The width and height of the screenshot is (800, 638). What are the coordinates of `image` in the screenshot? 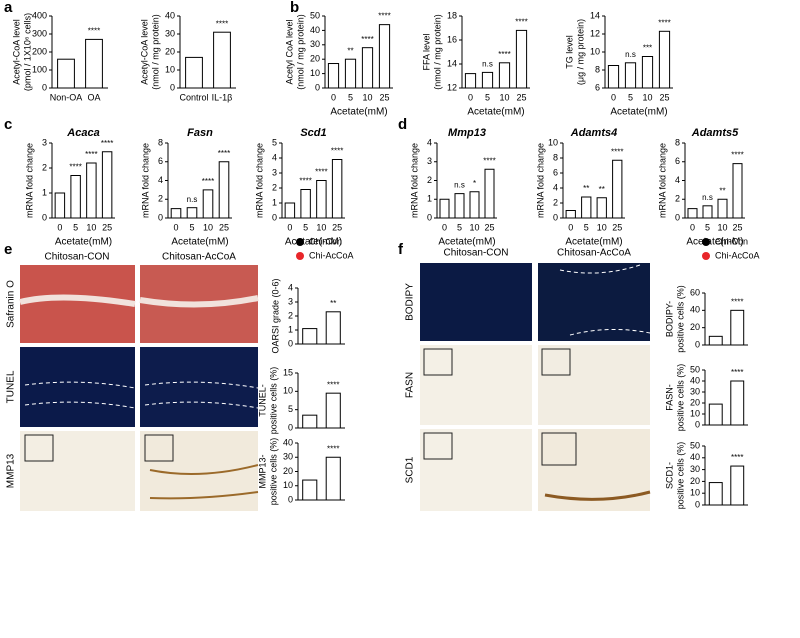 It's located at (476, 302).